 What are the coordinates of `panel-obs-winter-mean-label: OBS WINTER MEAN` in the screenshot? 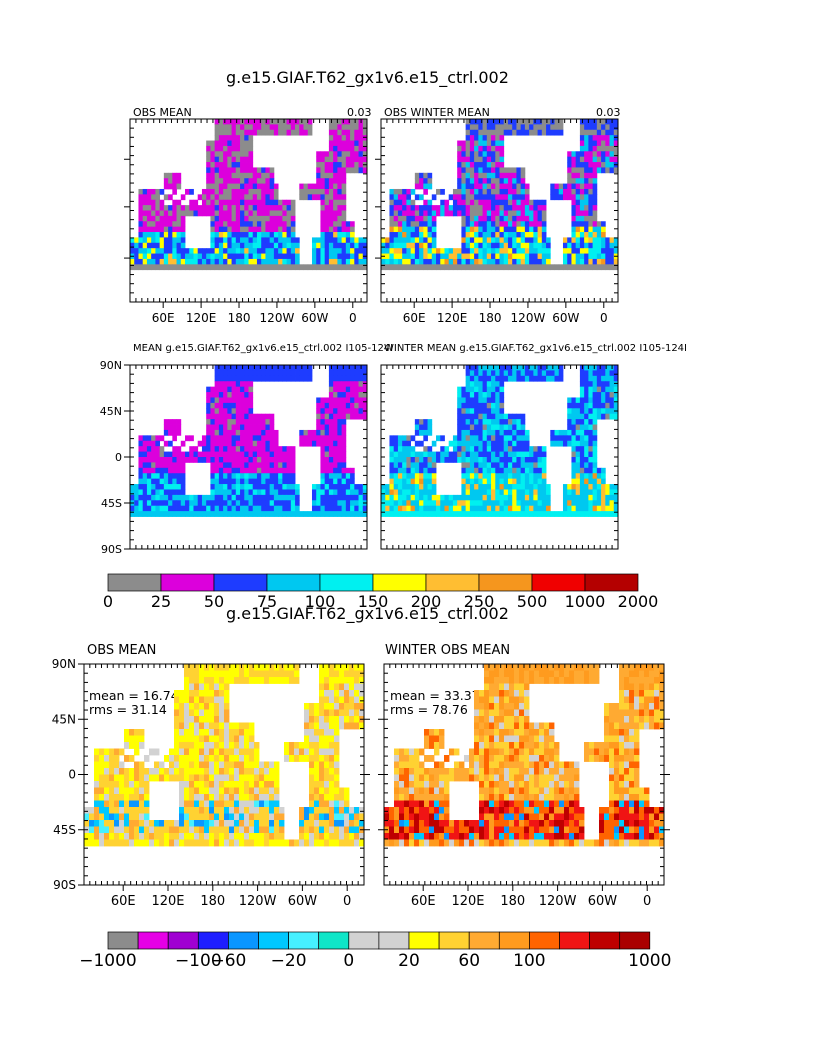 It's located at (437, 112).